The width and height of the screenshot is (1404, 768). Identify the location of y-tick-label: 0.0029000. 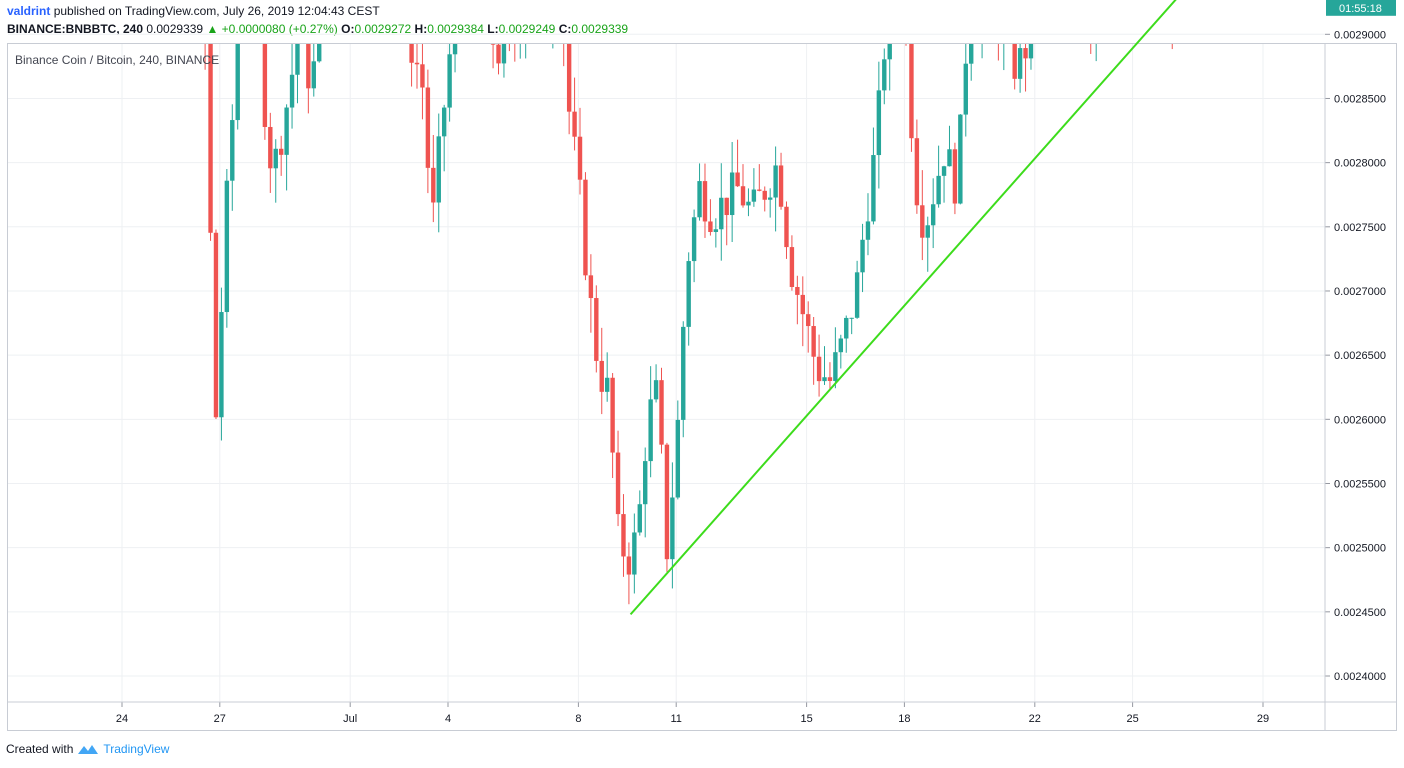
(1360, 35).